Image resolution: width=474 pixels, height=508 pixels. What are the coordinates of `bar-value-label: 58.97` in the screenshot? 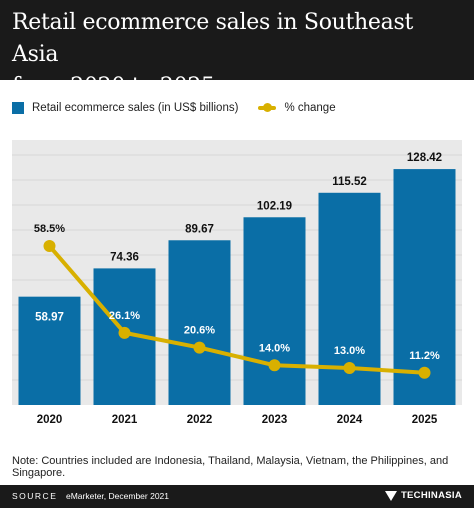 It's located at (49, 318).